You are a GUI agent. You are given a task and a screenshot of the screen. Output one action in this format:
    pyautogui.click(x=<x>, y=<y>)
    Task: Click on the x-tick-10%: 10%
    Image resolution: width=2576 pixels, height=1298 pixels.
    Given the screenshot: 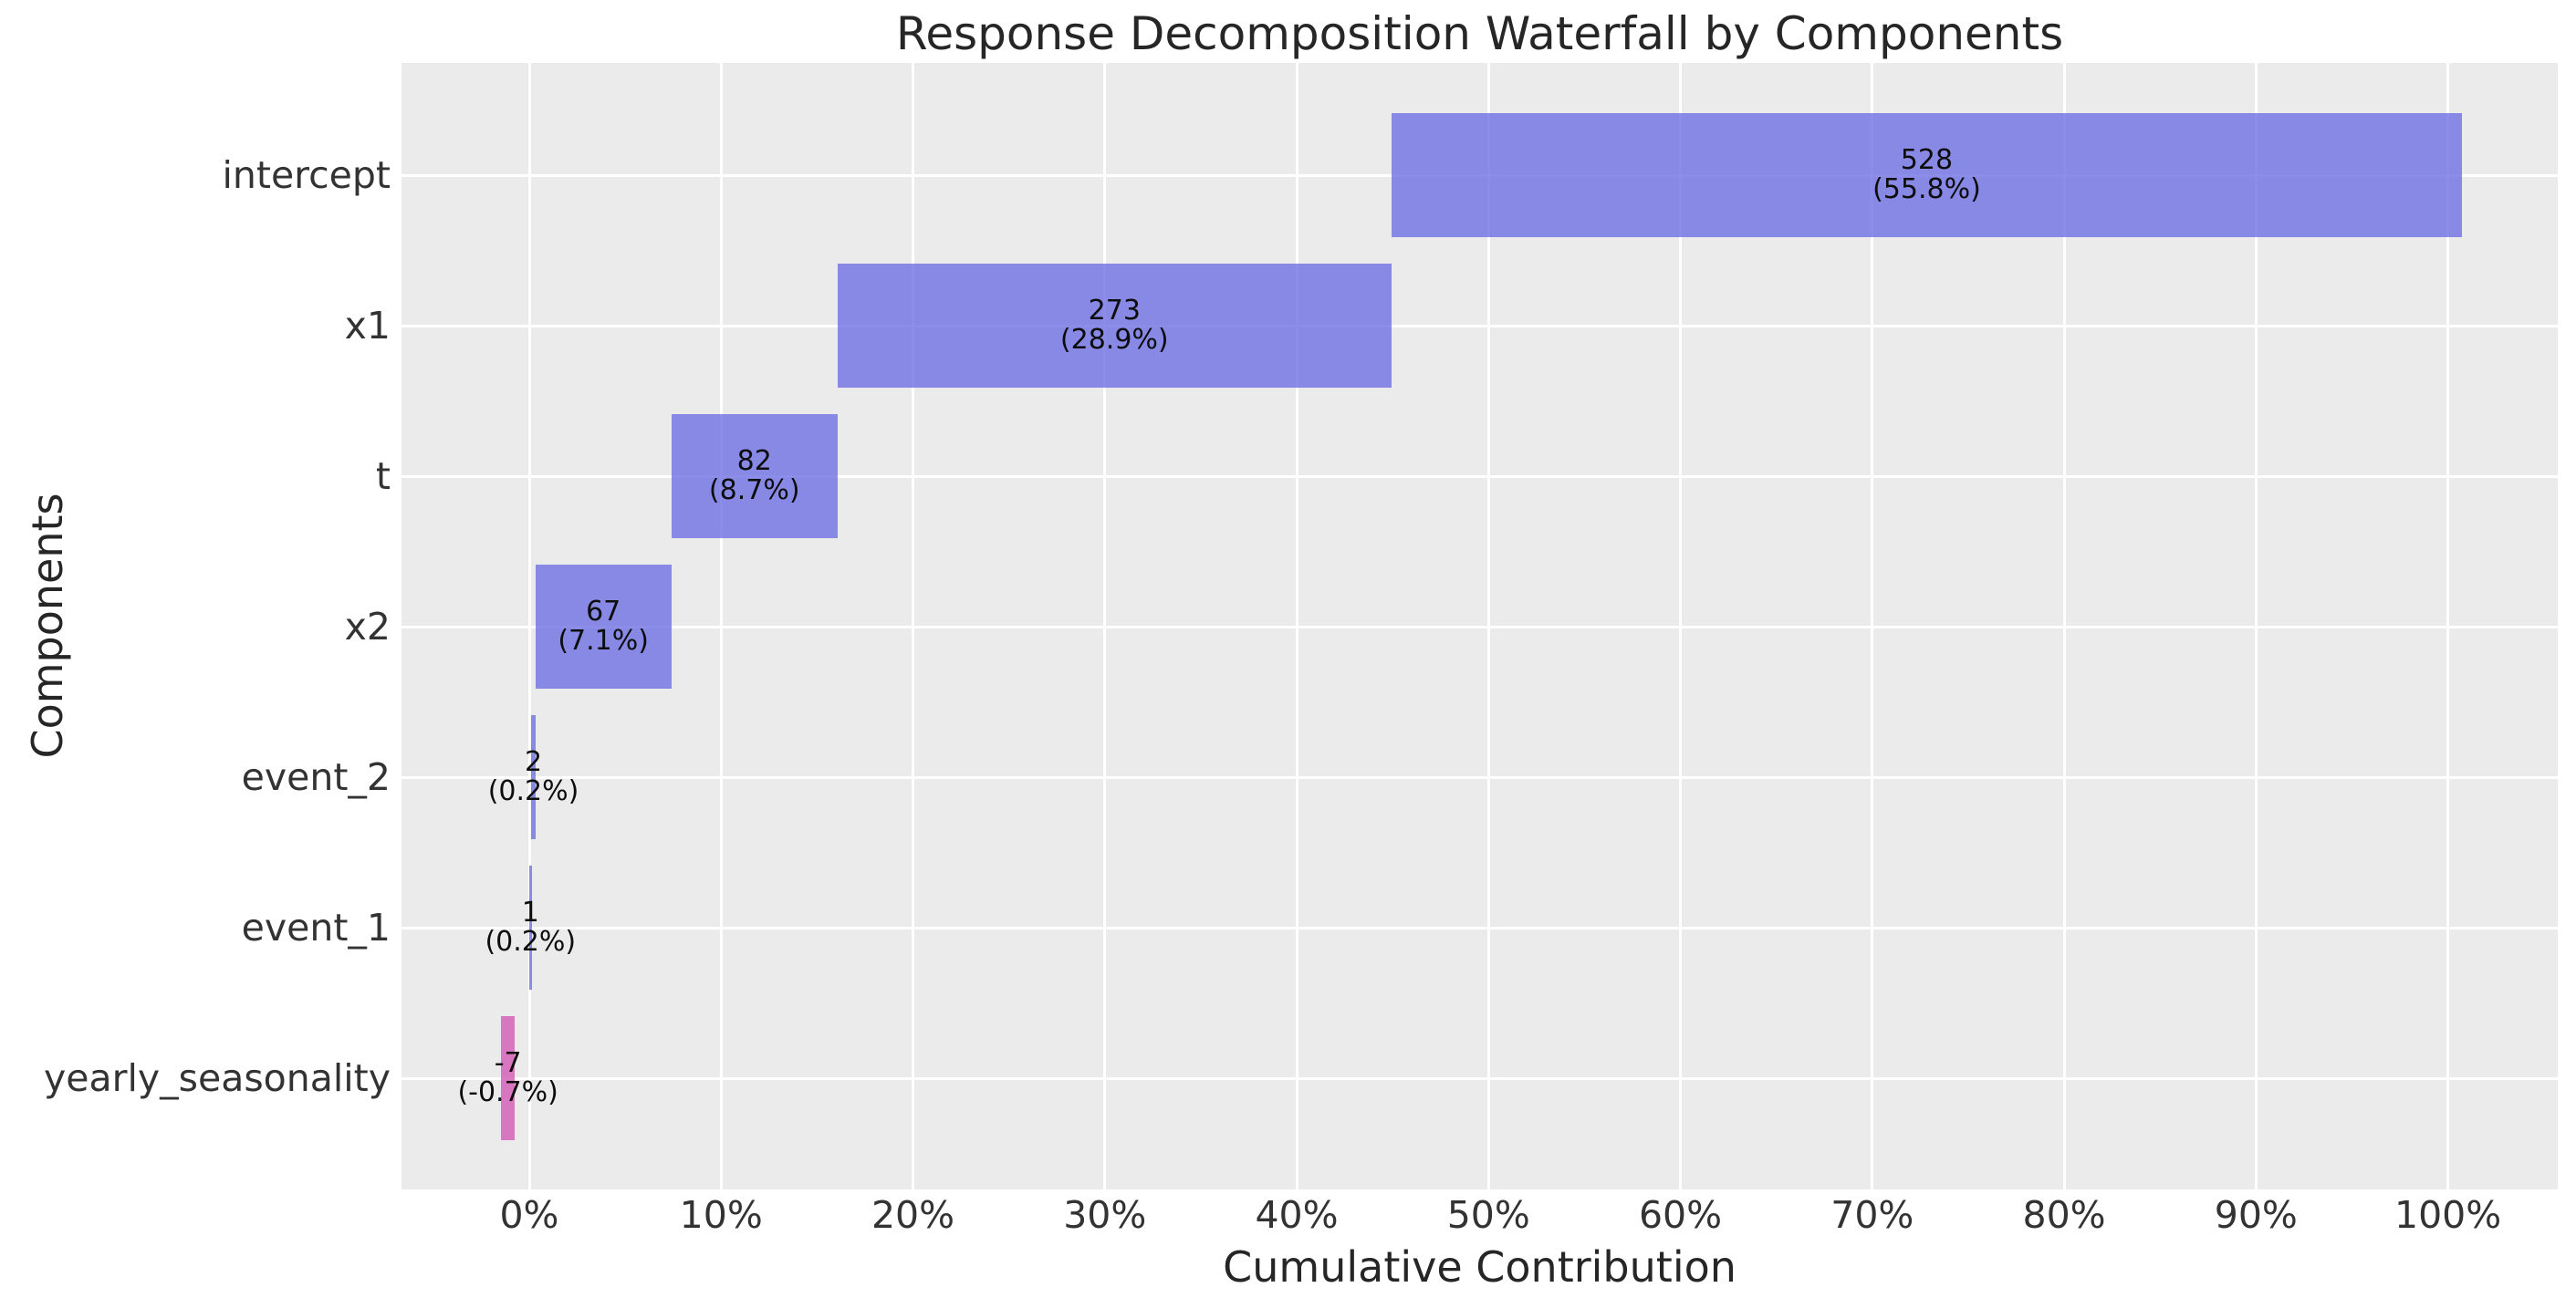 What is the action you would take?
    pyautogui.click(x=721, y=1215)
    